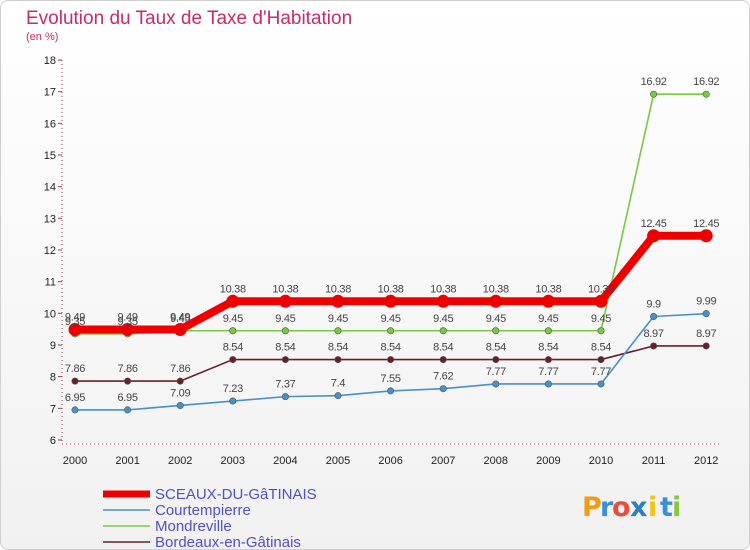  I want to click on data-label: 7.23, so click(233, 389).